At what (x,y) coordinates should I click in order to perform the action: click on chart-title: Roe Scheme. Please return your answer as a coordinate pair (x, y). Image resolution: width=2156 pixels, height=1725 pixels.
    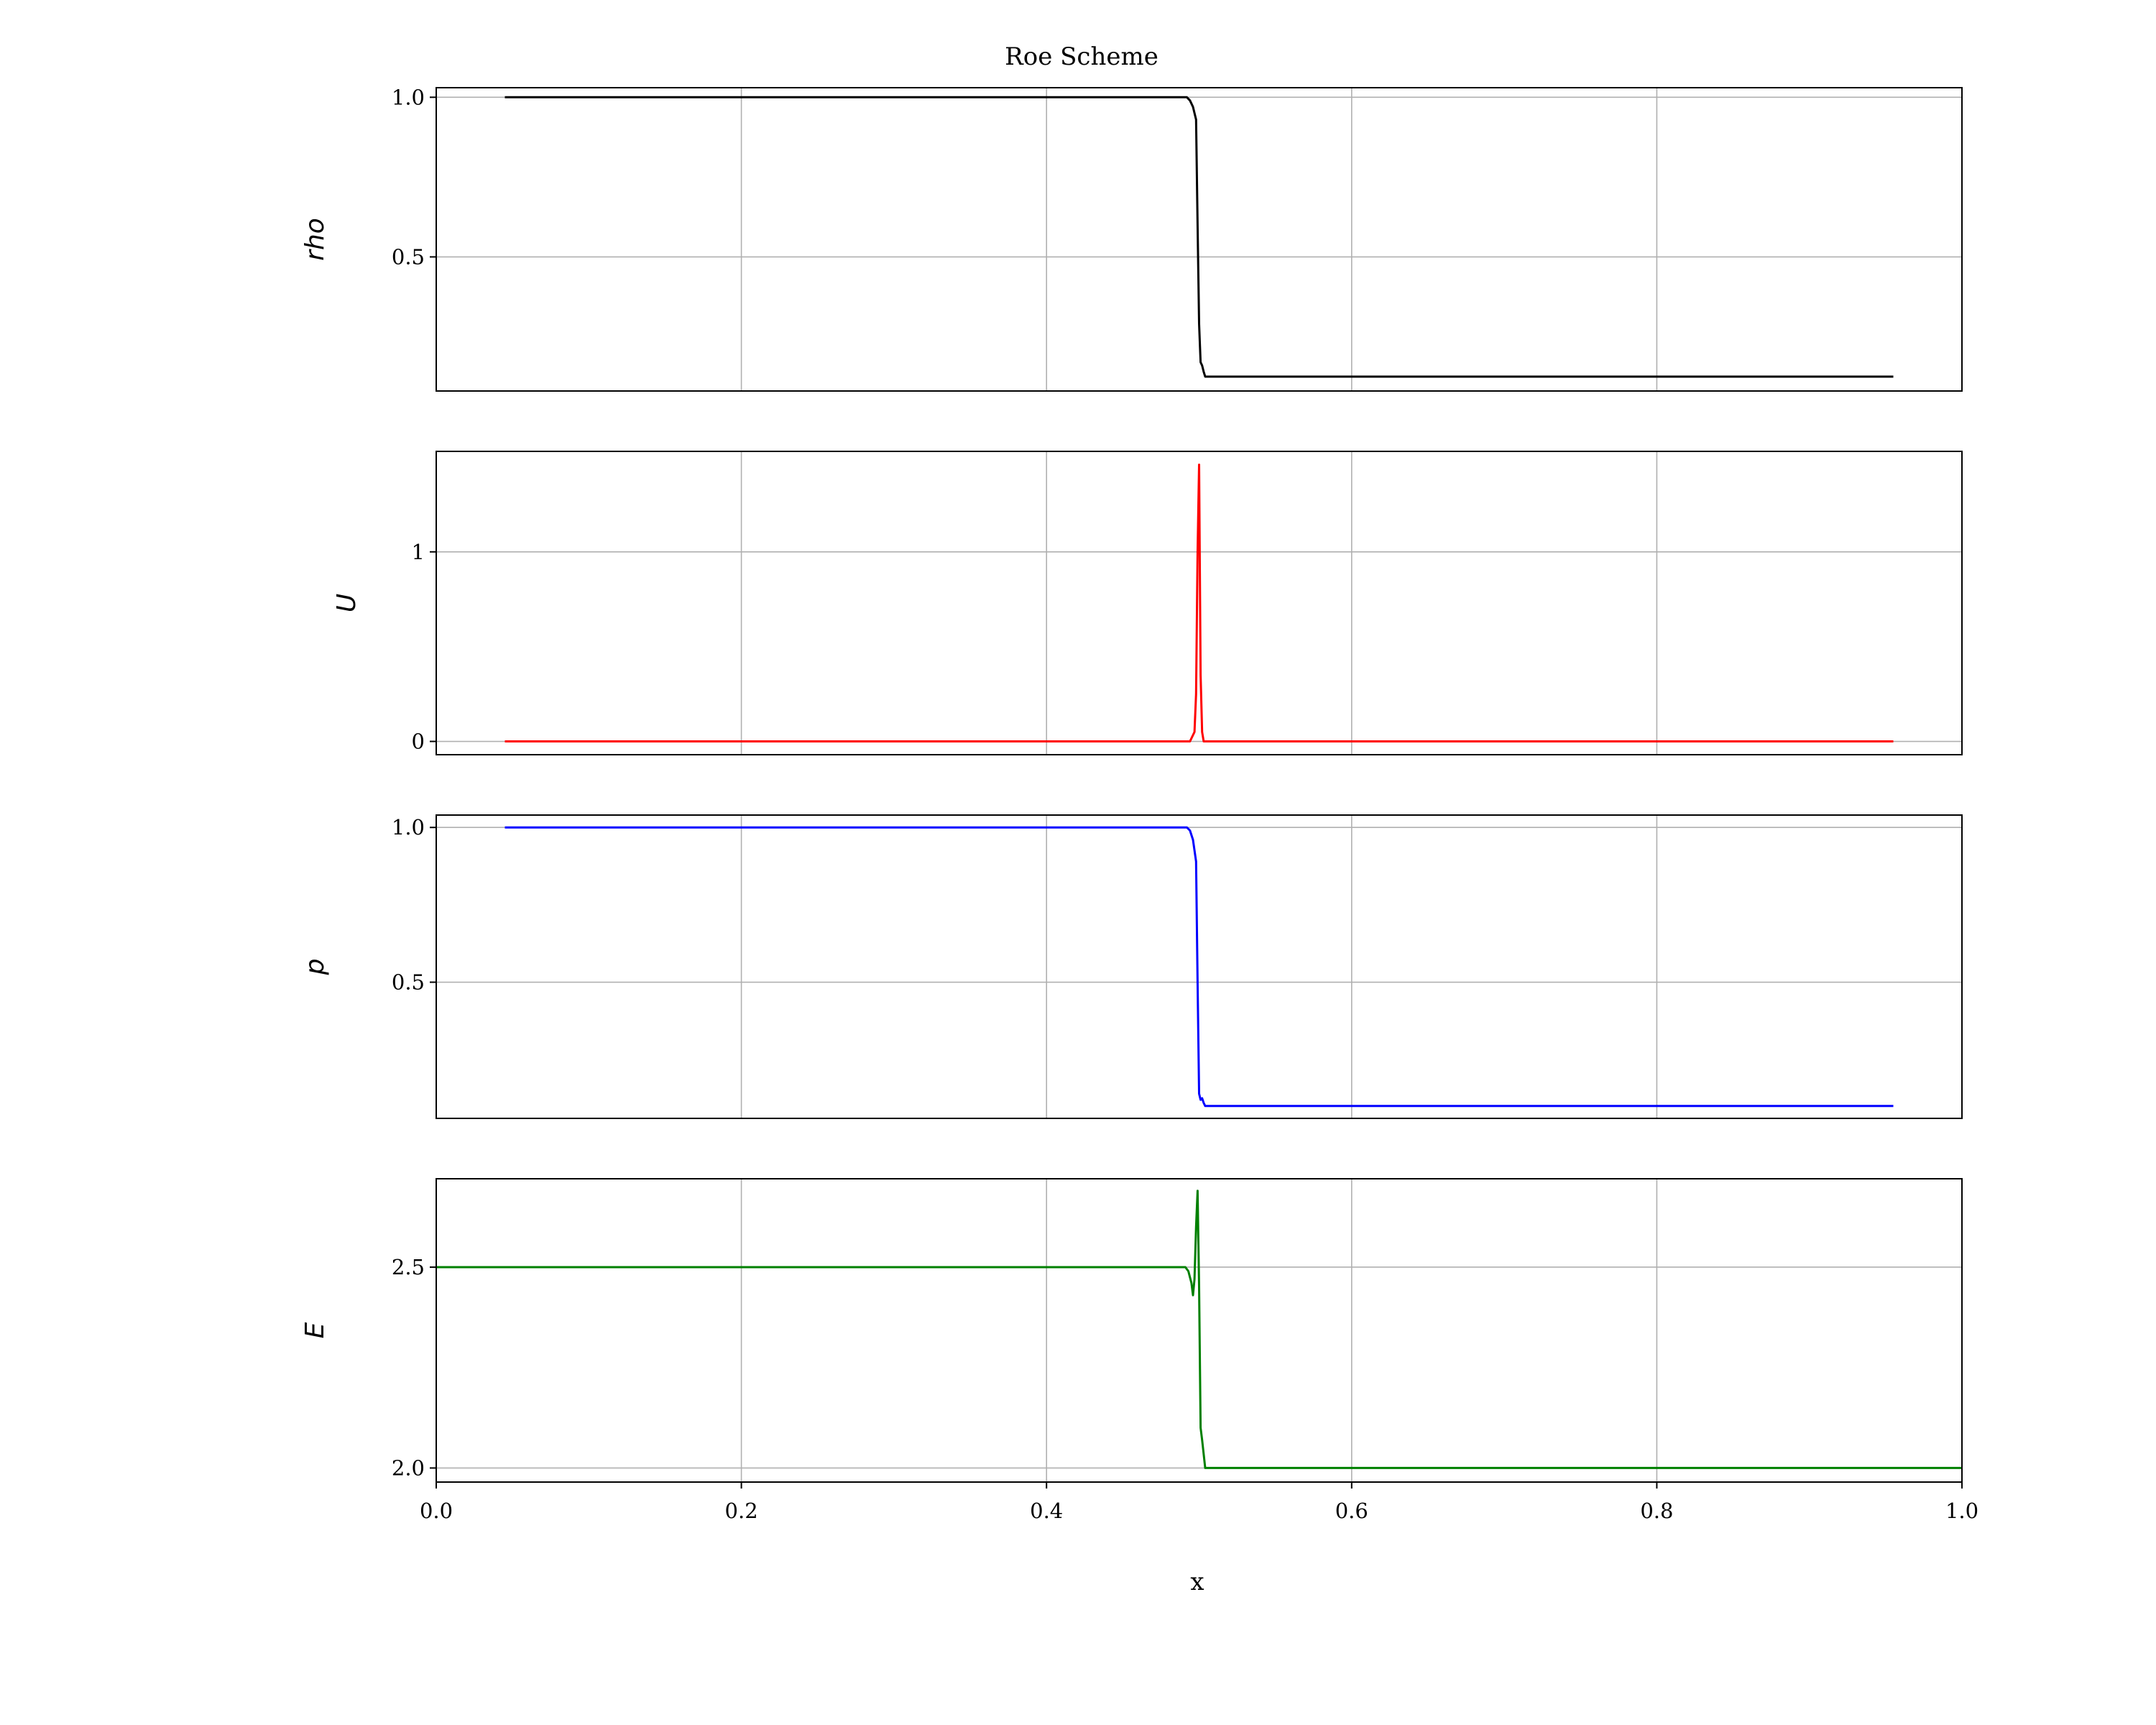
    Looking at the image, I should click on (1081, 56).